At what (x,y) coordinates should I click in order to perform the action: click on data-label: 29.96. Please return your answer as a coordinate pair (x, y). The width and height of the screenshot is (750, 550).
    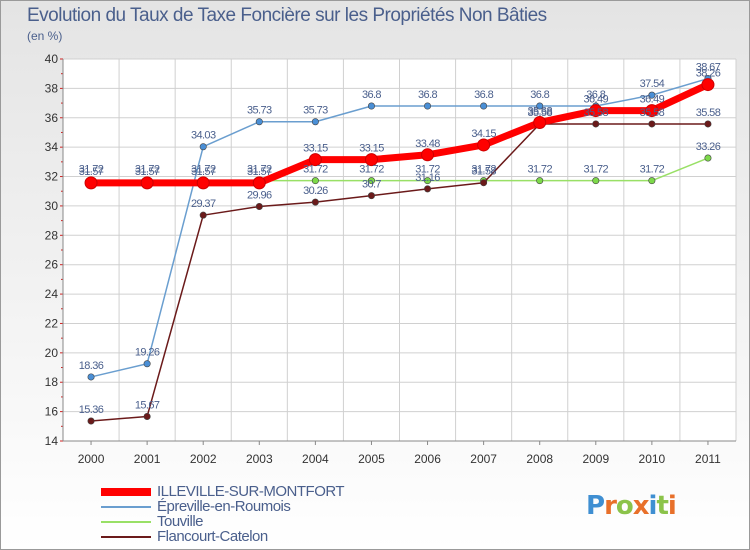
    Looking at the image, I should click on (259, 196).